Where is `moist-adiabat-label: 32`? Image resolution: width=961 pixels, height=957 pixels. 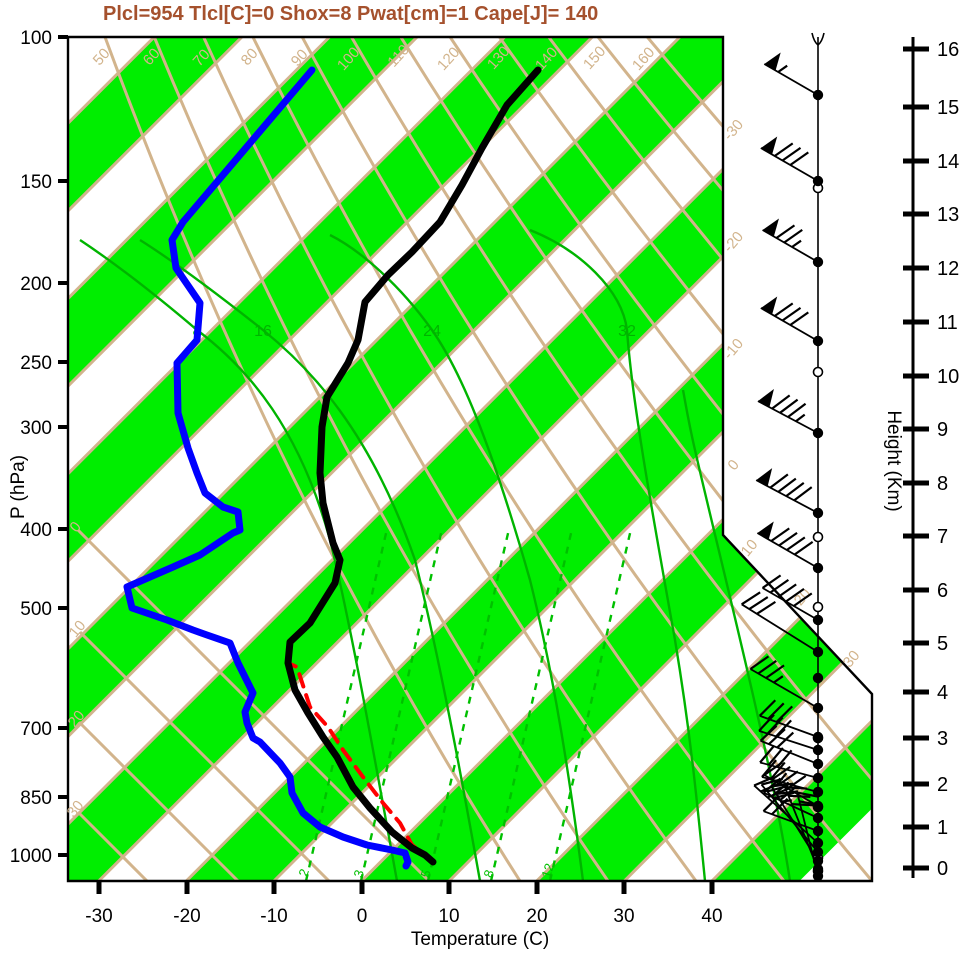
moist-adiabat-label: 32 is located at coordinates (627, 331).